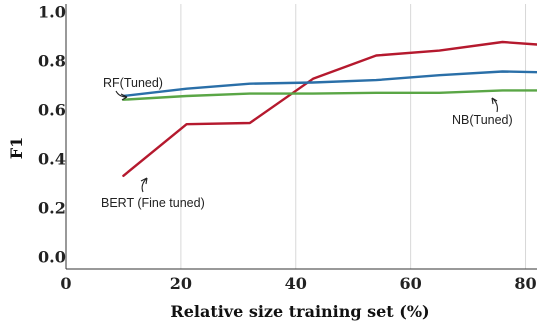 The height and width of the screenshot is (324, 537). I want to click on y-tick-label-1: 0.2, so click(52, 208).